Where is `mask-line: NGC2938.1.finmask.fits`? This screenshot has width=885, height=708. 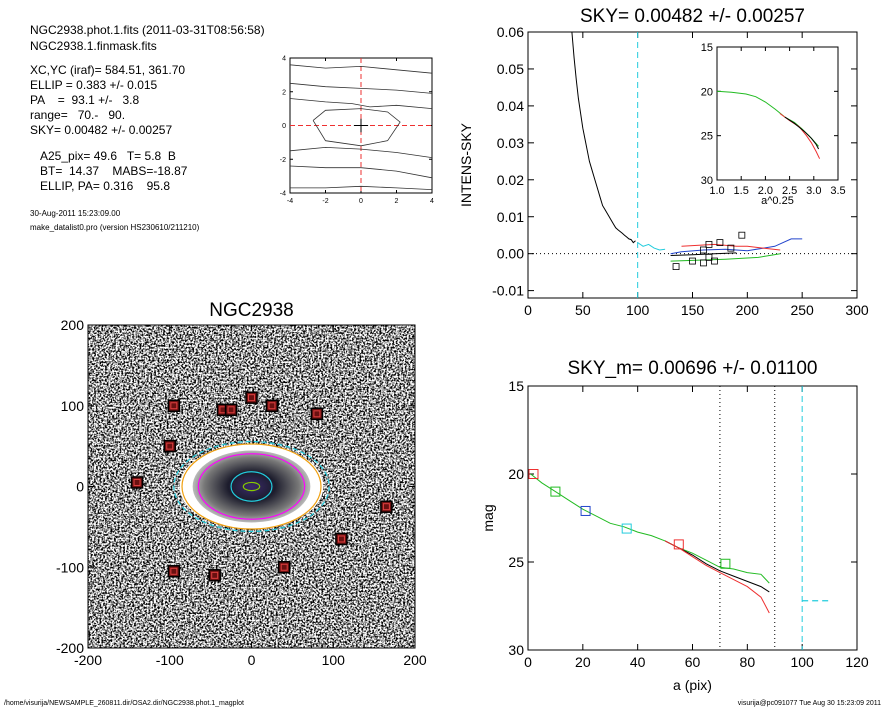 mask-line: NGC2938.1.finmask.fits is located at coordinates (93, 46).